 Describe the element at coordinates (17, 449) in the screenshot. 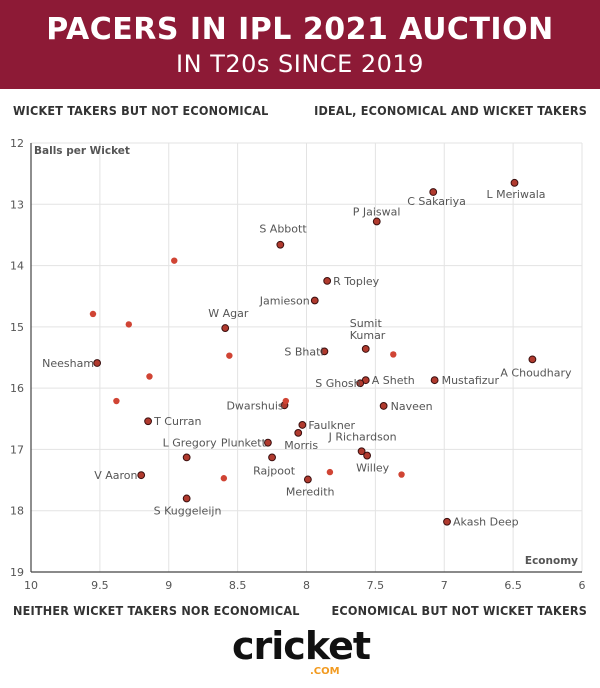

I see `y-tick-label: 17` at that location.